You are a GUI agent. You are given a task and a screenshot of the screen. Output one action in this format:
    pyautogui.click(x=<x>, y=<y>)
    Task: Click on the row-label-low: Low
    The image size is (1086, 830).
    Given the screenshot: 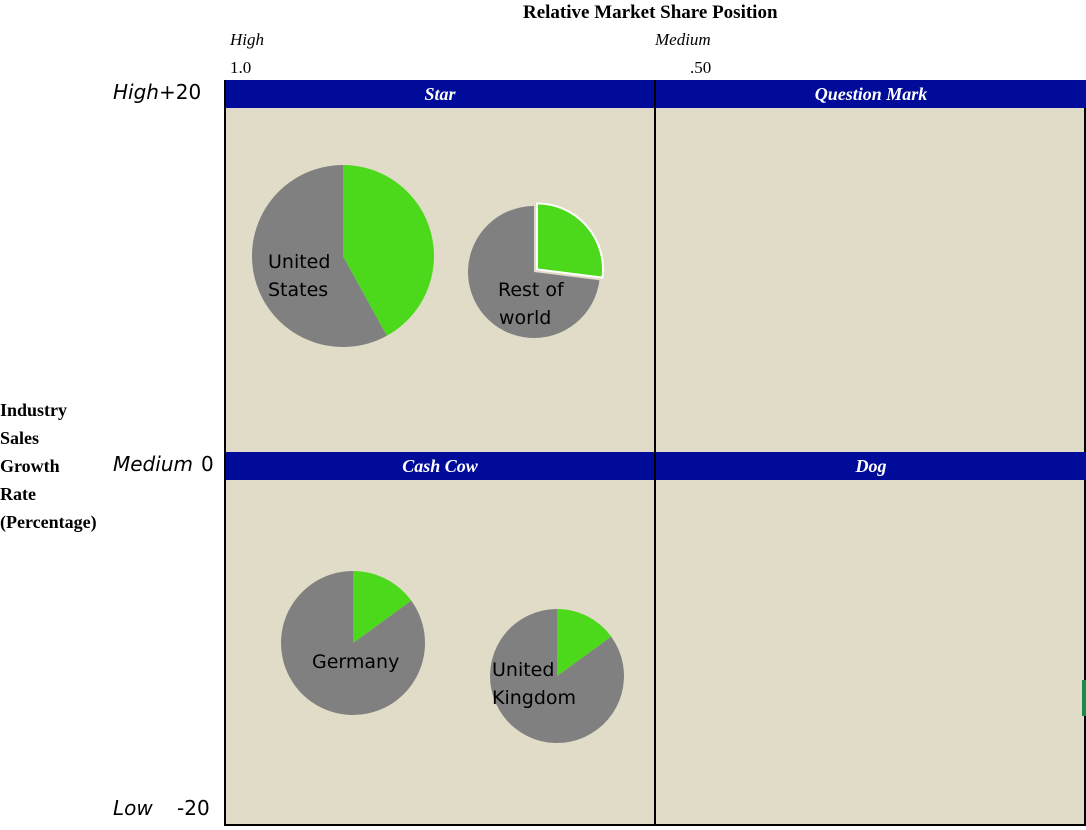 What is the action you would take?
    pyautogui.click(x=133, y=808)
    